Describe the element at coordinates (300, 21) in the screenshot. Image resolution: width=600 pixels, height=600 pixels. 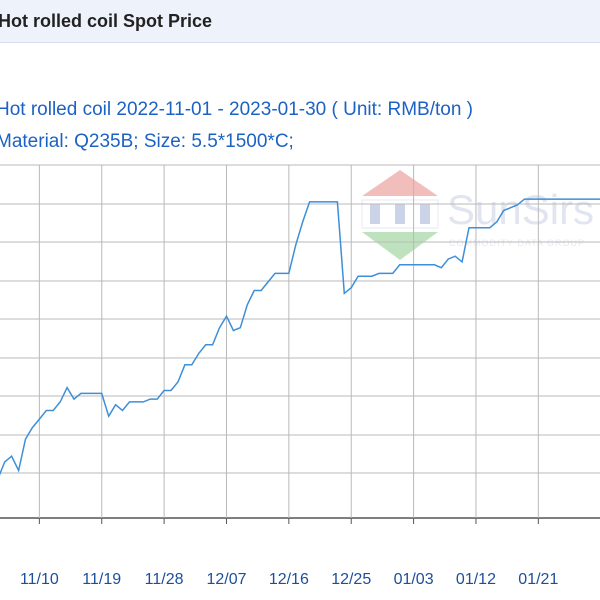
I see `title-bar: Hot rolled coil Spot Price` at that location.